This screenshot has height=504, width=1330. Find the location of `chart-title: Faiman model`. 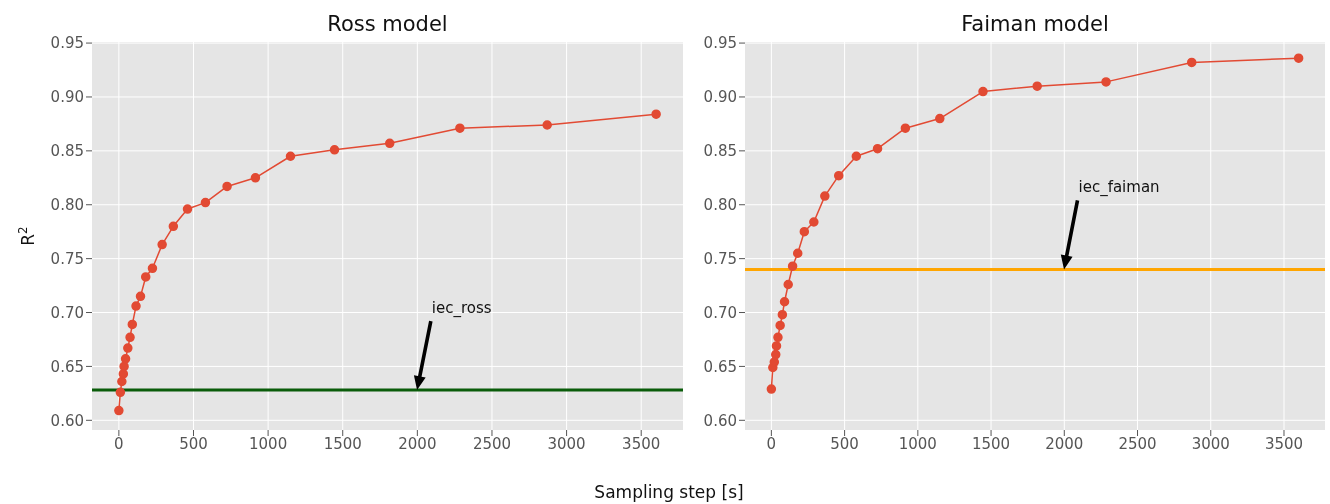

chart-title: Faiman model is located at coordinates (1035, 24).